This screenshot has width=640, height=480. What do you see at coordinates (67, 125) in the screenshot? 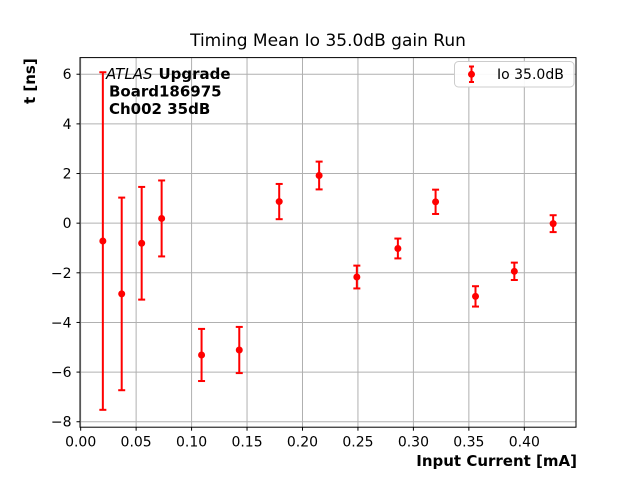
I see `y-tick-label: 4` at bounding box center [67, 125].